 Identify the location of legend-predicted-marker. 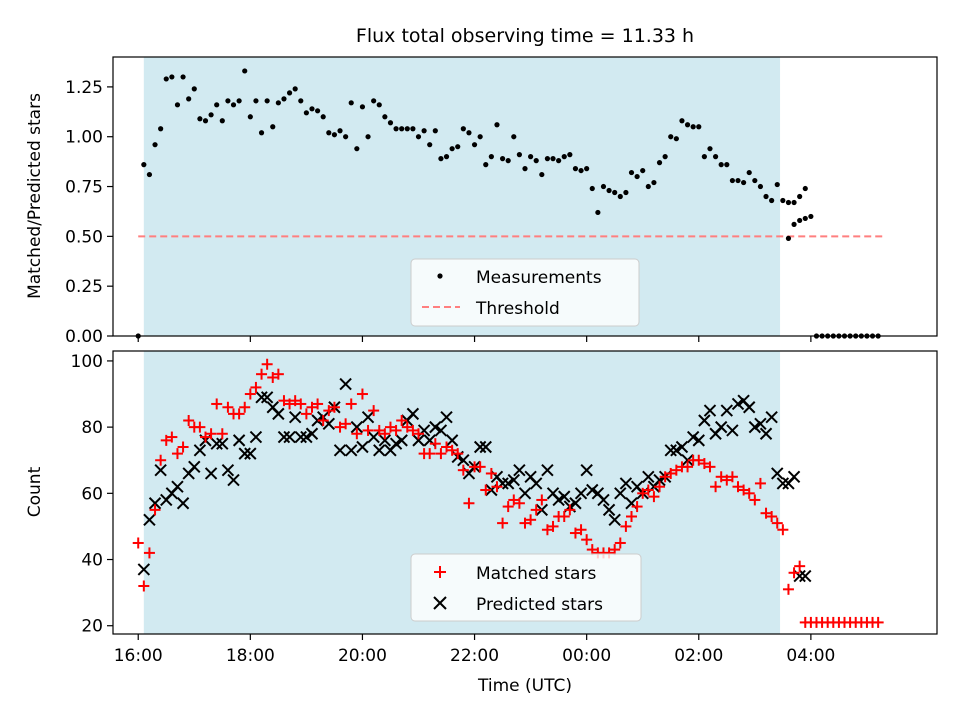
(440, 603).